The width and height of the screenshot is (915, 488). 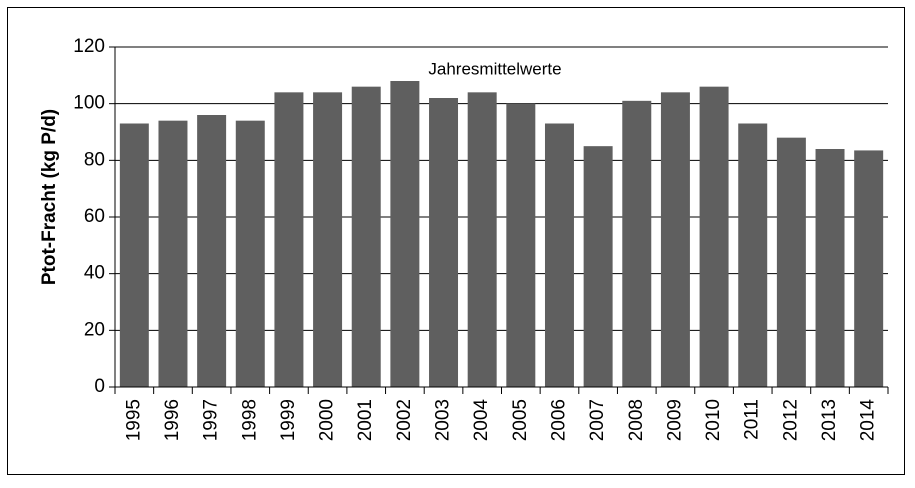 I want to click on x-tick-label: 2008, so click(x=636, y=420).